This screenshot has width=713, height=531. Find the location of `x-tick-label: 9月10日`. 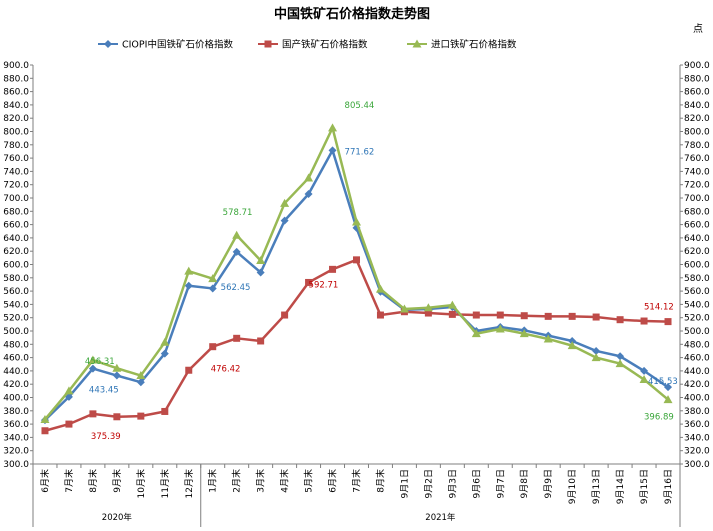

x-tick-label: 9月10日 is located at coordinates (572, 486).